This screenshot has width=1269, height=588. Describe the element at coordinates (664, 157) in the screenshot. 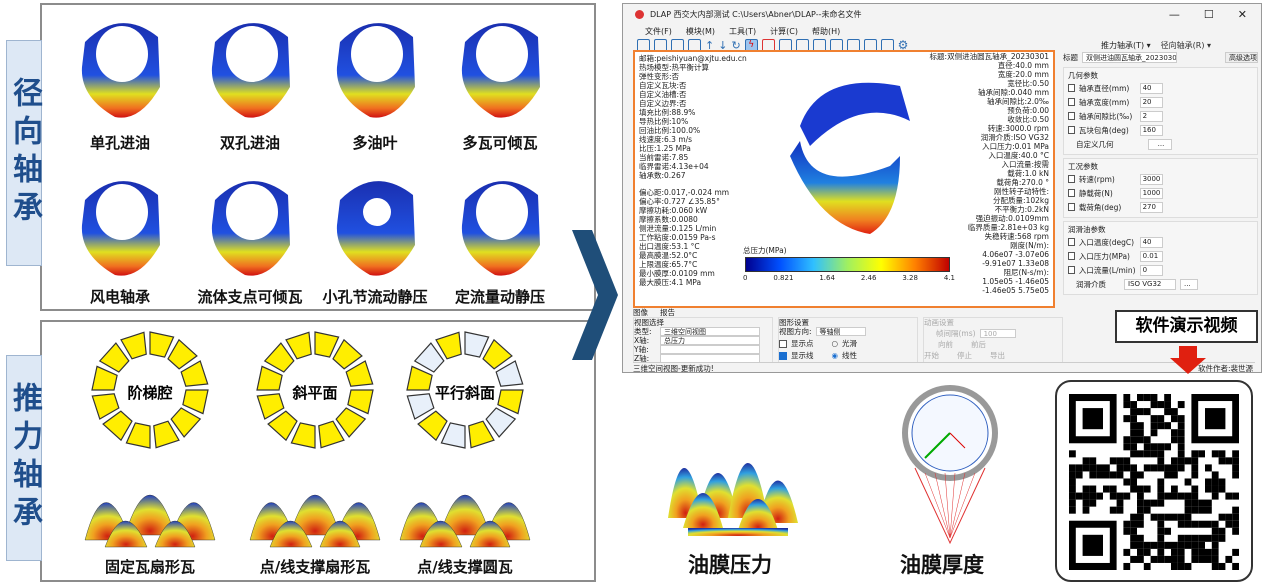

I see `view-info-line: 当前雷诺:7.85` at that location.